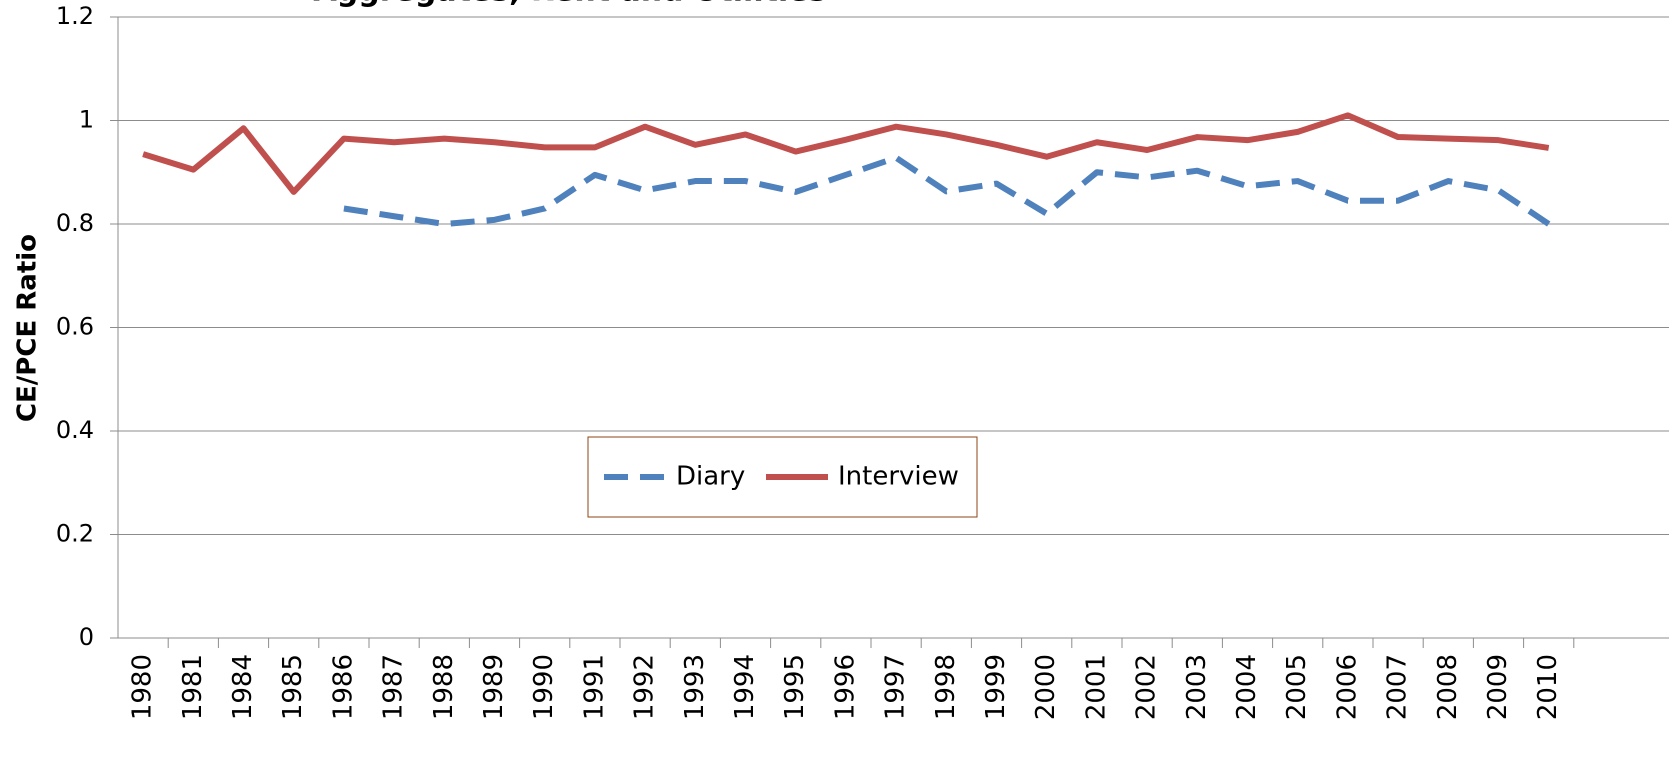  What do you see at coordinates (1498, 687) in the screenshot?
I see `x-tick-label: 2009` at bounding box center [1498, 687].